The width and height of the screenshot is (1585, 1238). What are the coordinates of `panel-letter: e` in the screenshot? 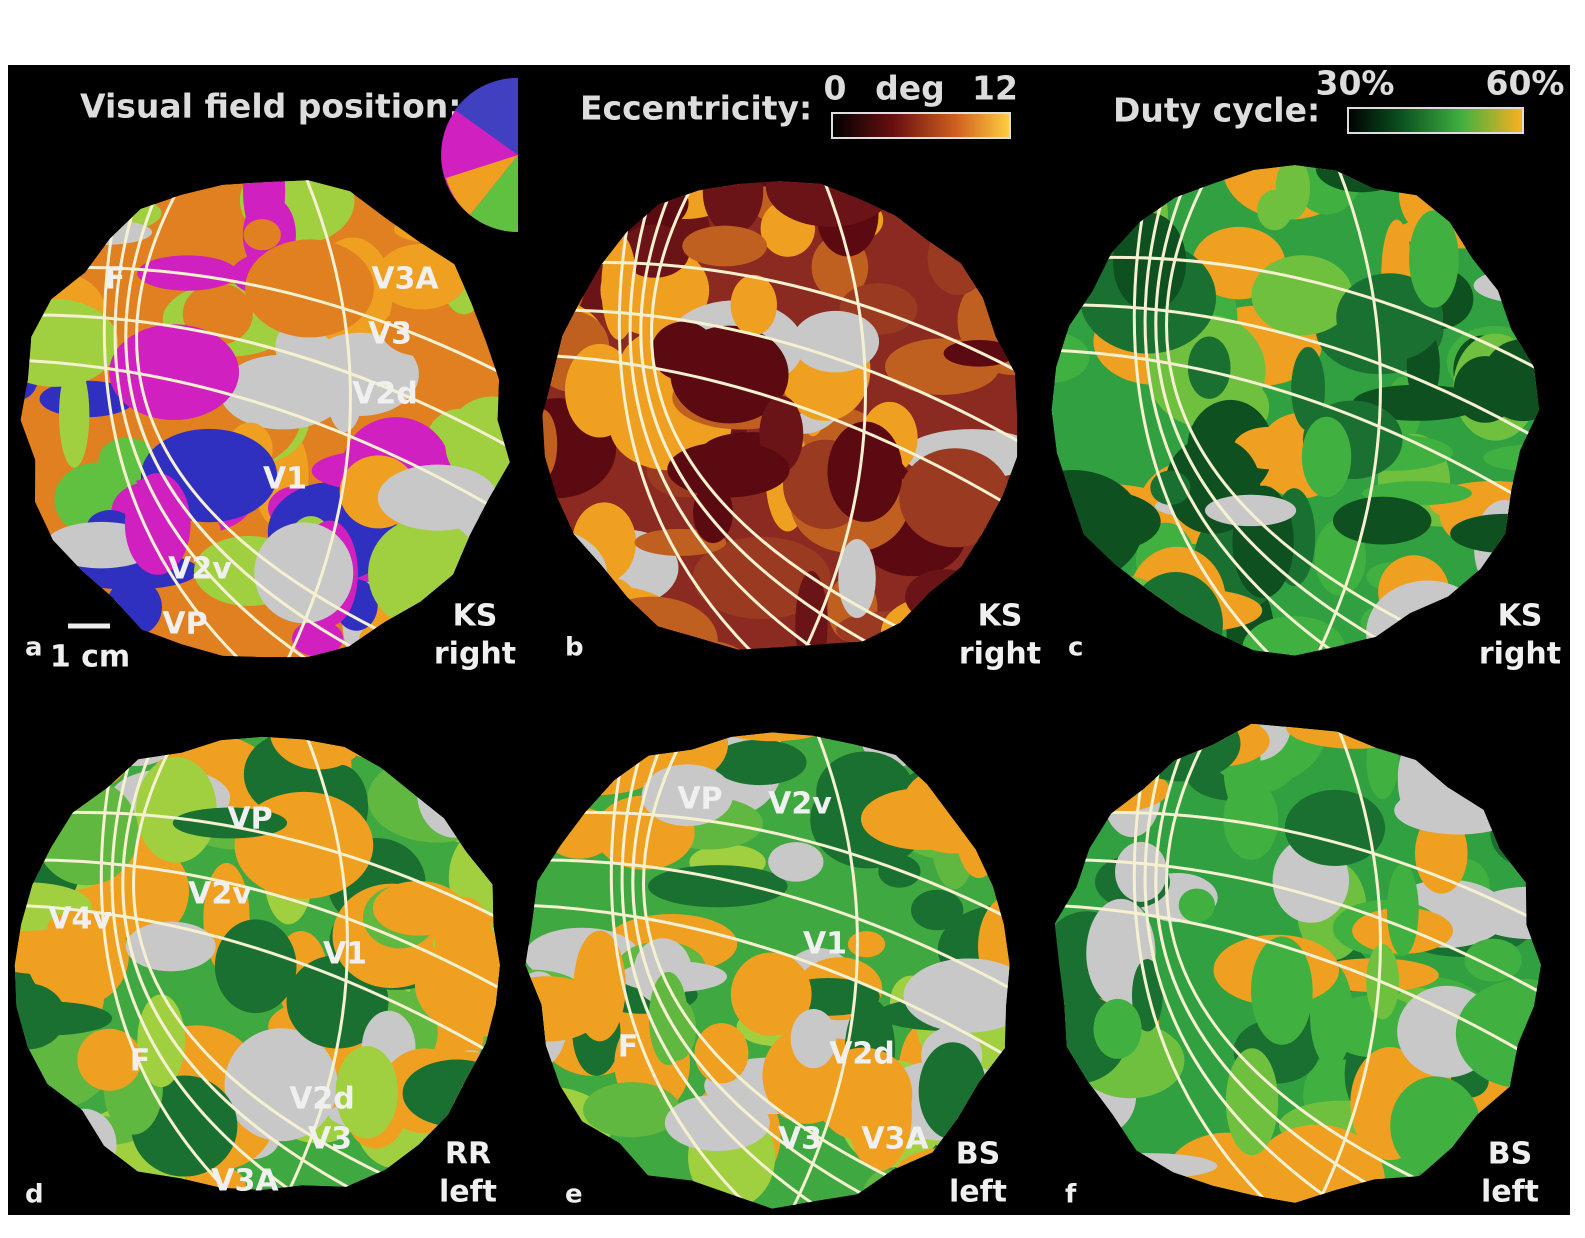 It's located at (574, 1195).